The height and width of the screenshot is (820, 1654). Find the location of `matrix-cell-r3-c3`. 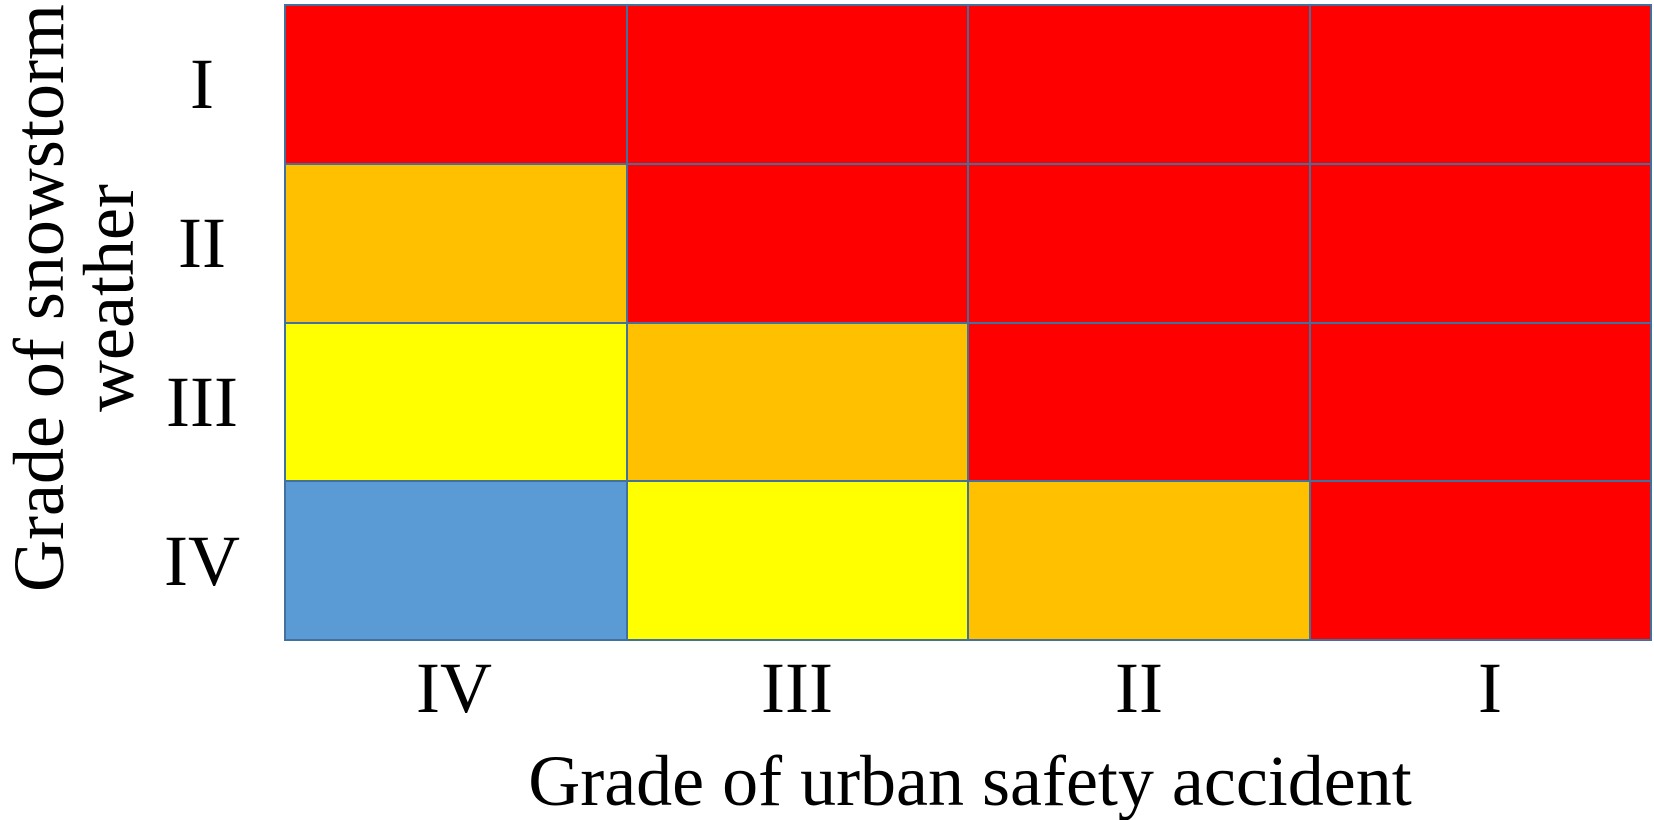

matrix-cell-r3-c3 is located at coordinates (1139, 402).